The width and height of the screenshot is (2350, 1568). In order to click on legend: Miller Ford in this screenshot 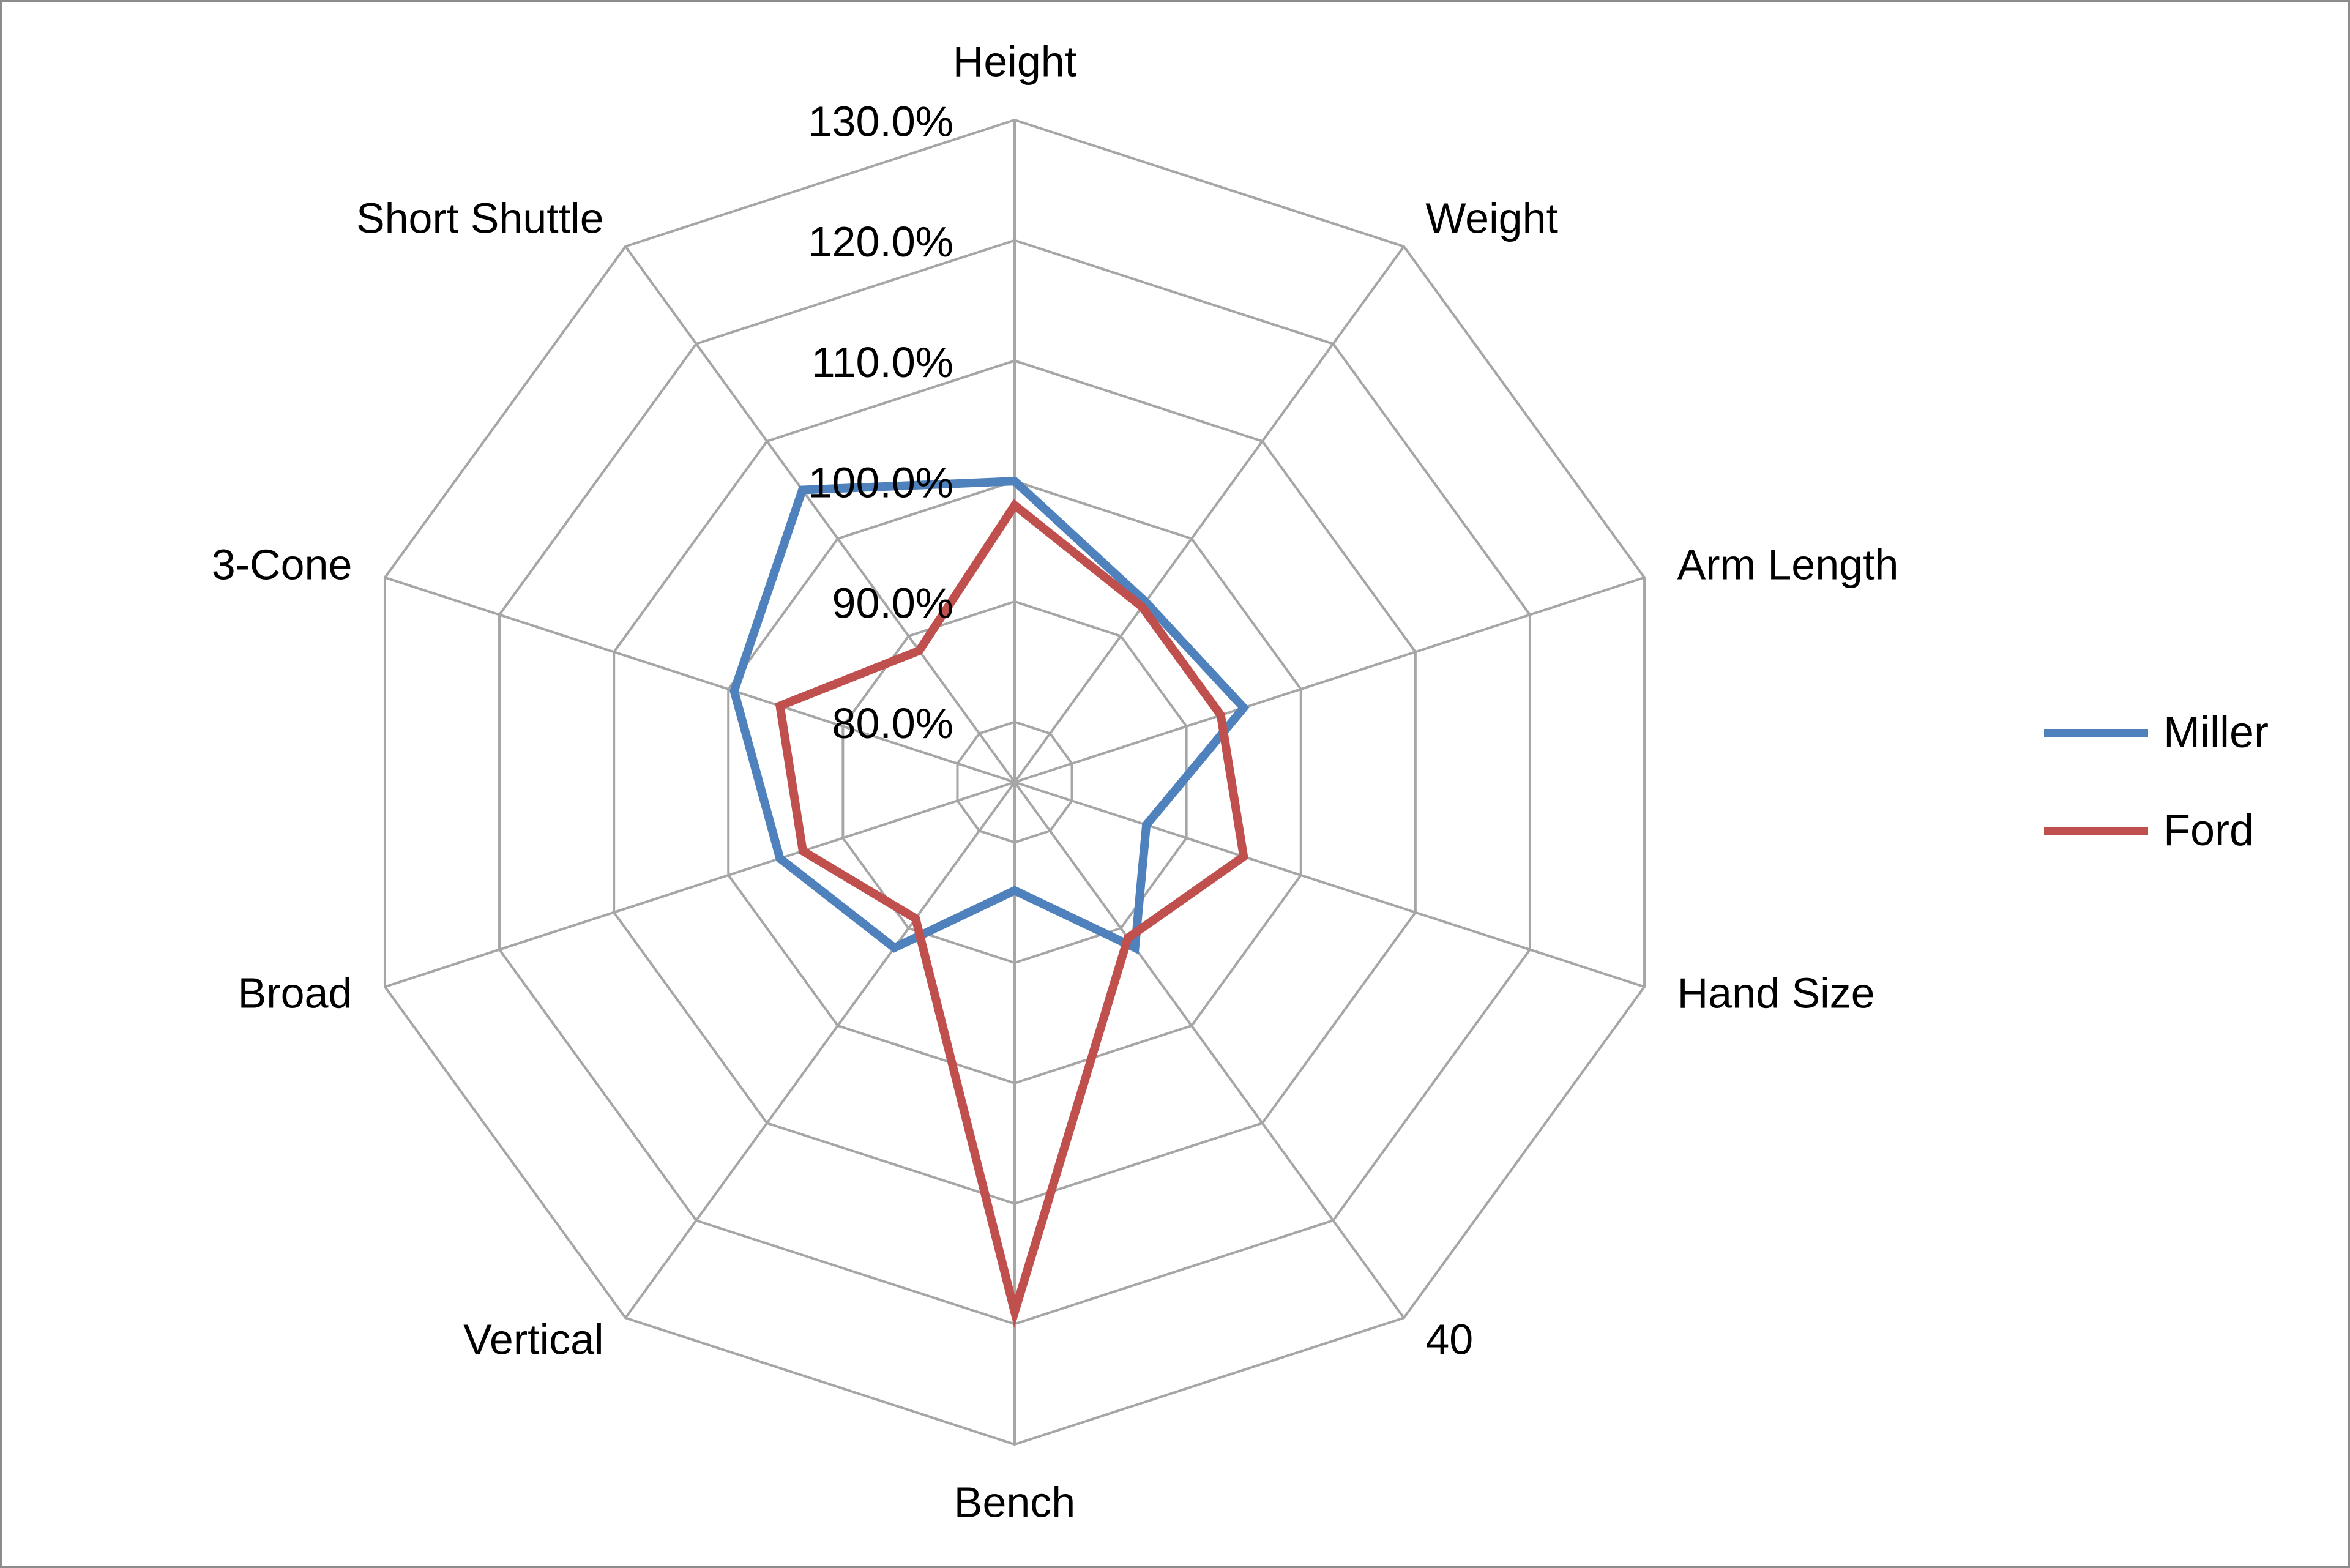, I will do `click(2156, 781)`.